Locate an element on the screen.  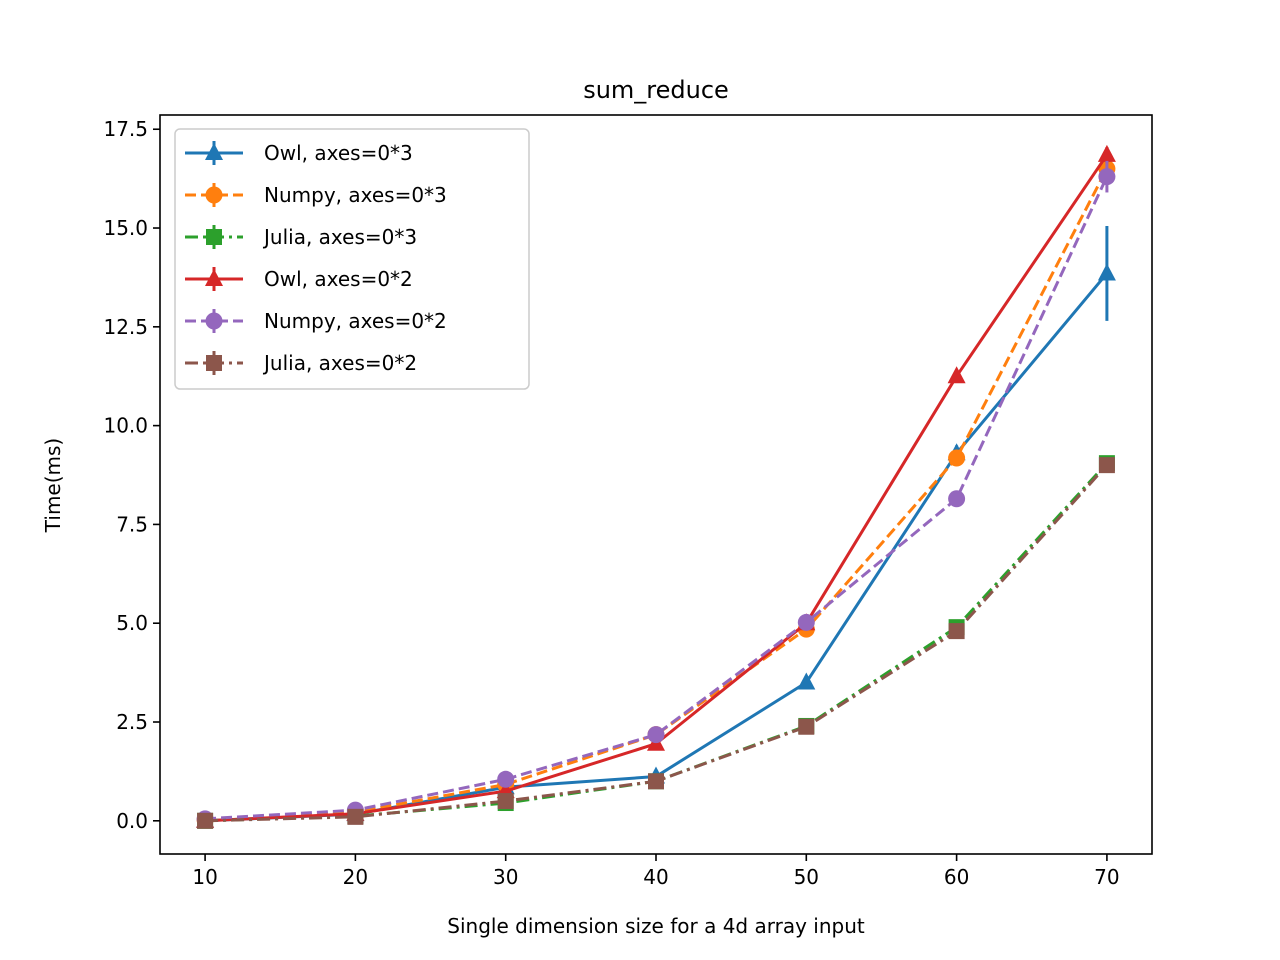
x-tick-label: 30 is located at coordinates (505, 877).